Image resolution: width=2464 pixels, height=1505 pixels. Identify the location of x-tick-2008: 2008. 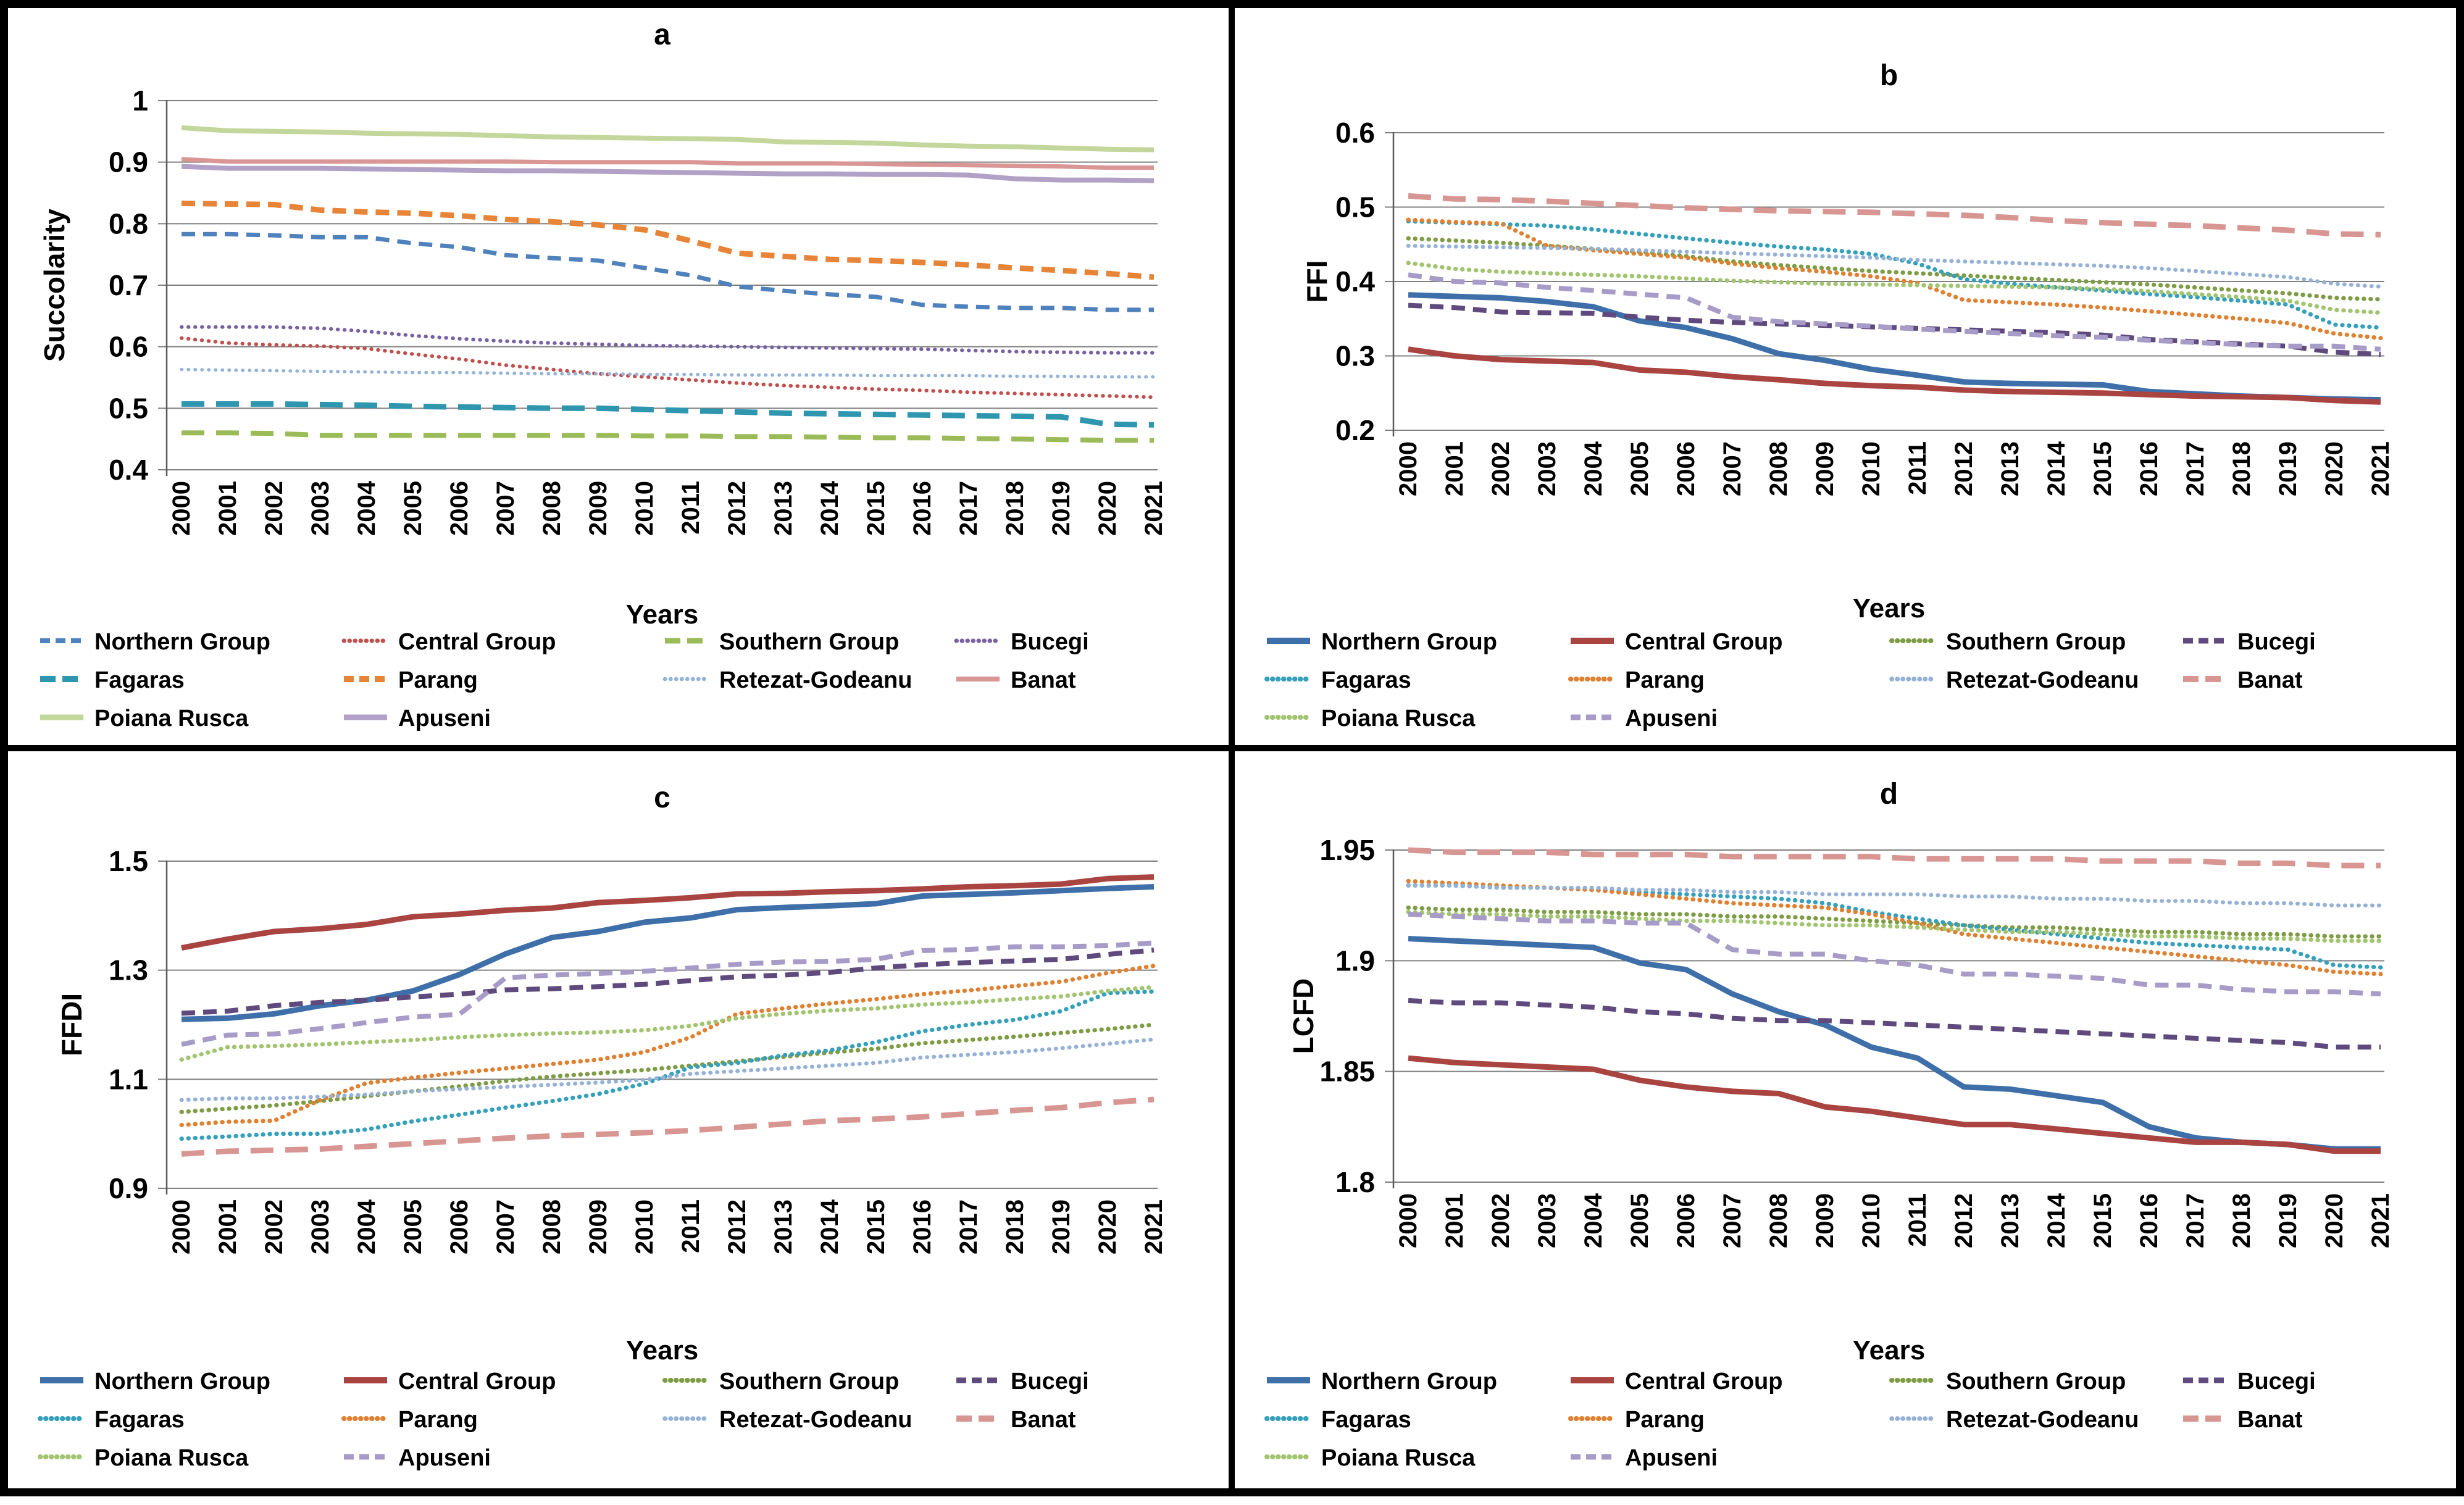
(1778, 1220).